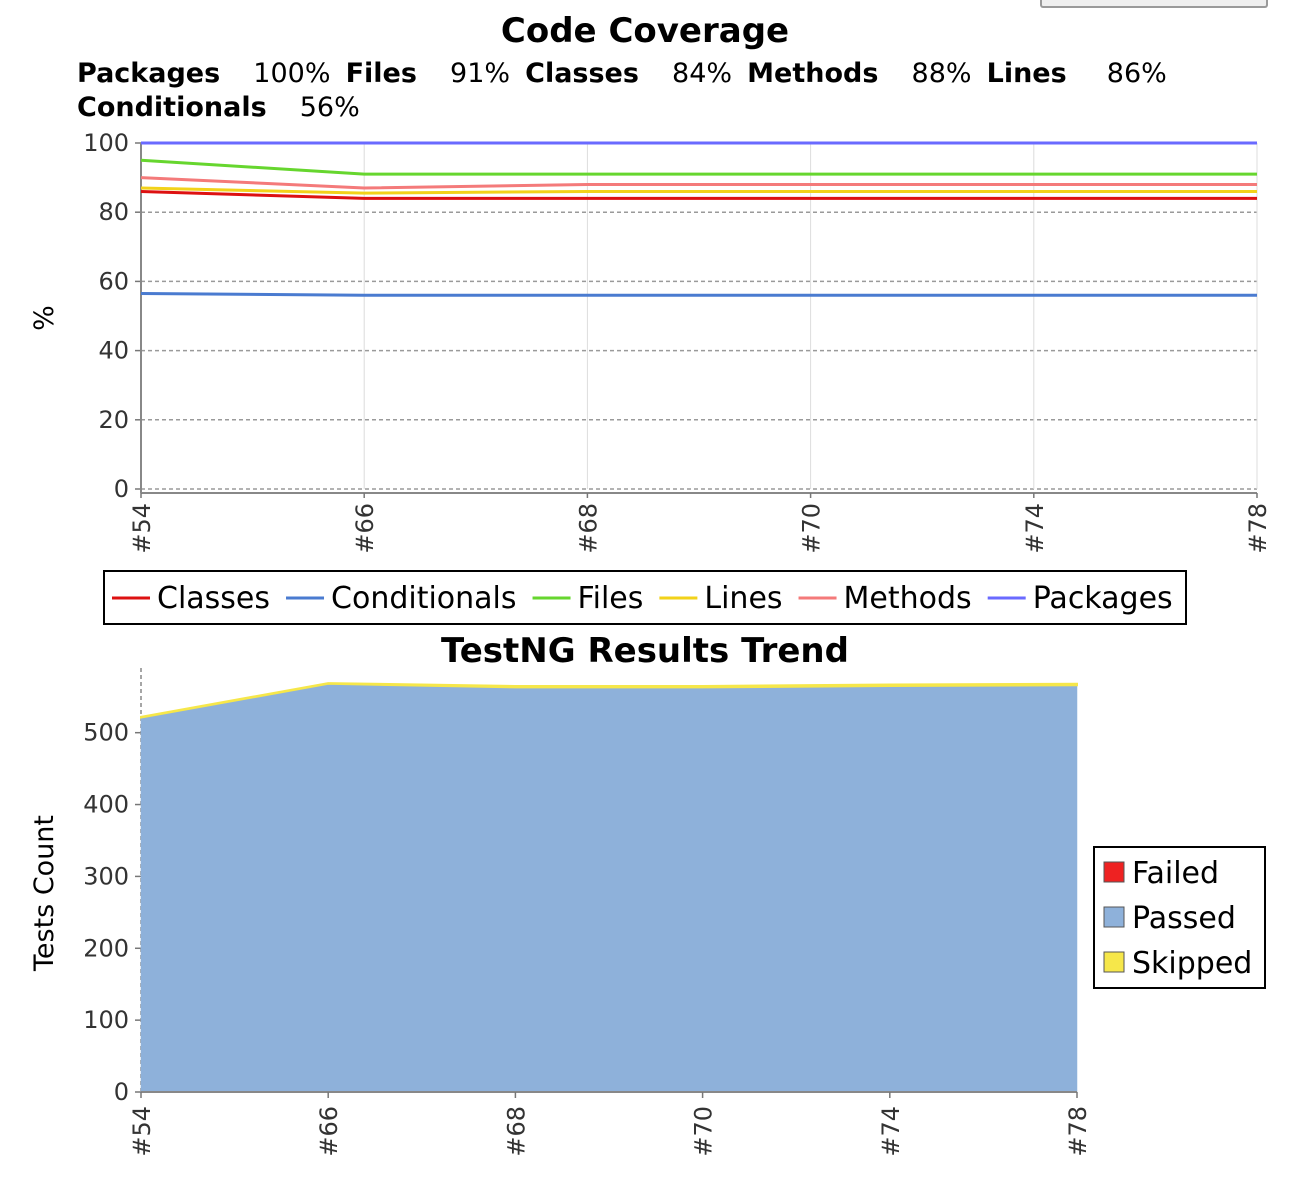 The width and height of the screenshot is (1294, 1204). Describe the element at coordinates (106, 948) in the screenshot. I see `testng-y-tick-label: 200` at that location.